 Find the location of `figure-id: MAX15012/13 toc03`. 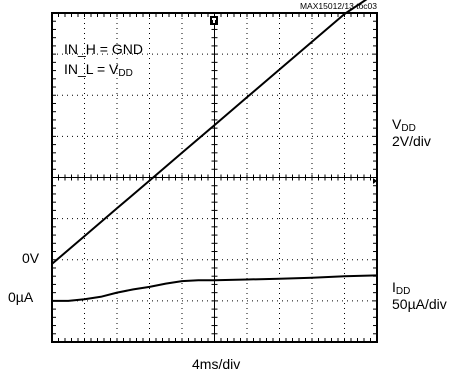

figure-id: MAX15012/13 toc03 is located at coordinates (338, 6).